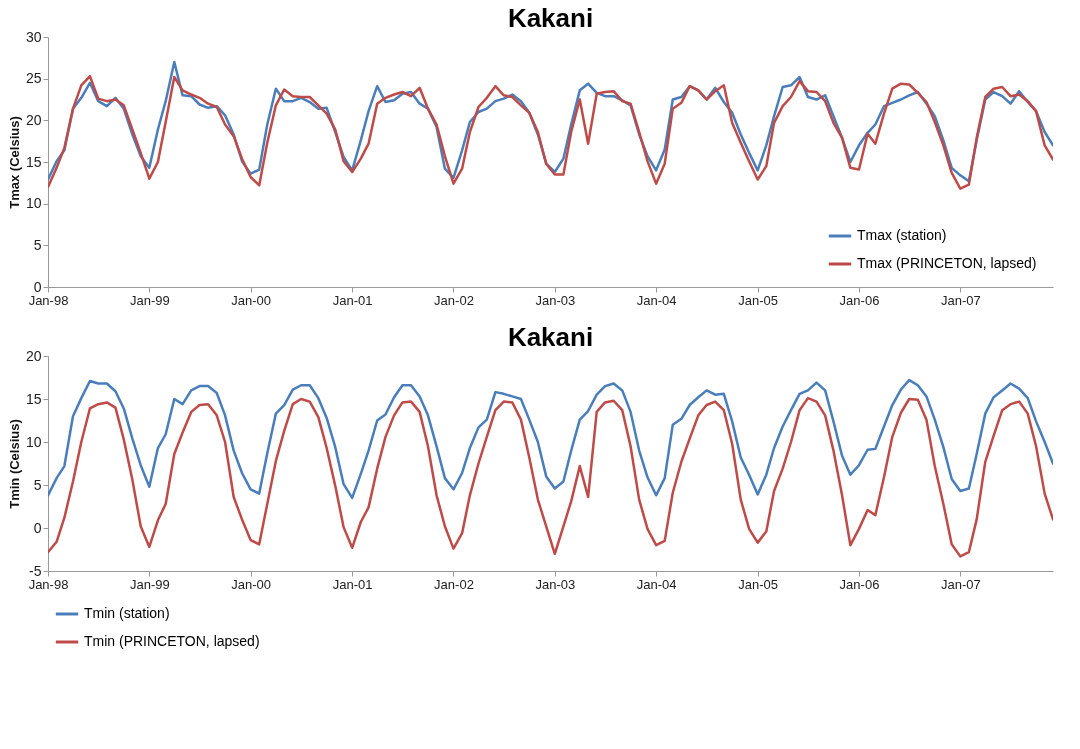 This screenshot has width=1080, height=749. I want to click on legend-label: Tmax (PRINCETON, lapsed), so click(947, 263).